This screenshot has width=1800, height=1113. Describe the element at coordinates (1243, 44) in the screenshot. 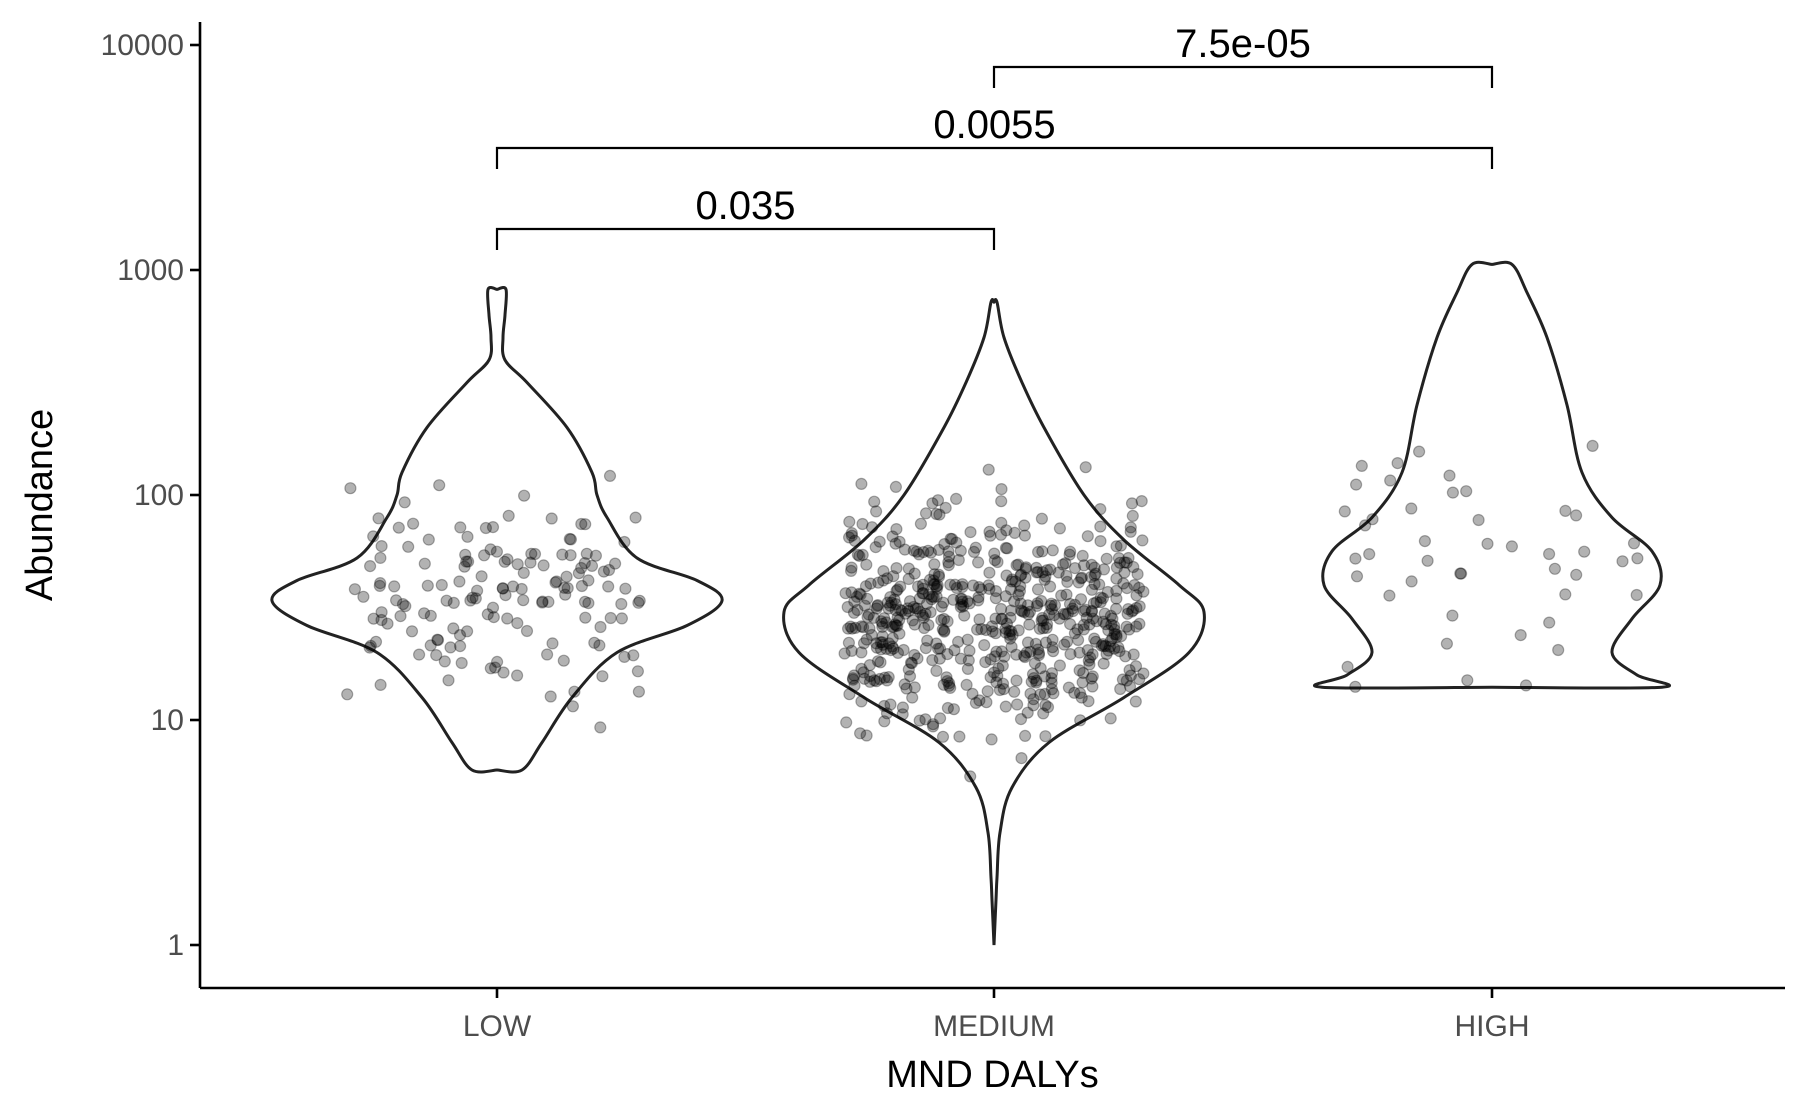

I see `p-value-label: 7.5e-05` at that location.